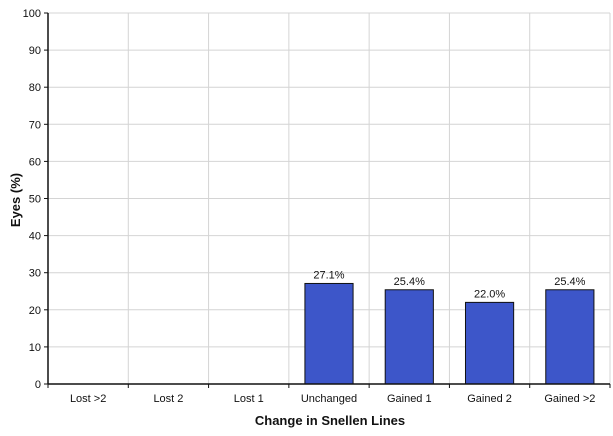 Image resolution: width=613 pixels, height=436 pixels. I want to click on y-tick-label: 60, so click(35, 162).